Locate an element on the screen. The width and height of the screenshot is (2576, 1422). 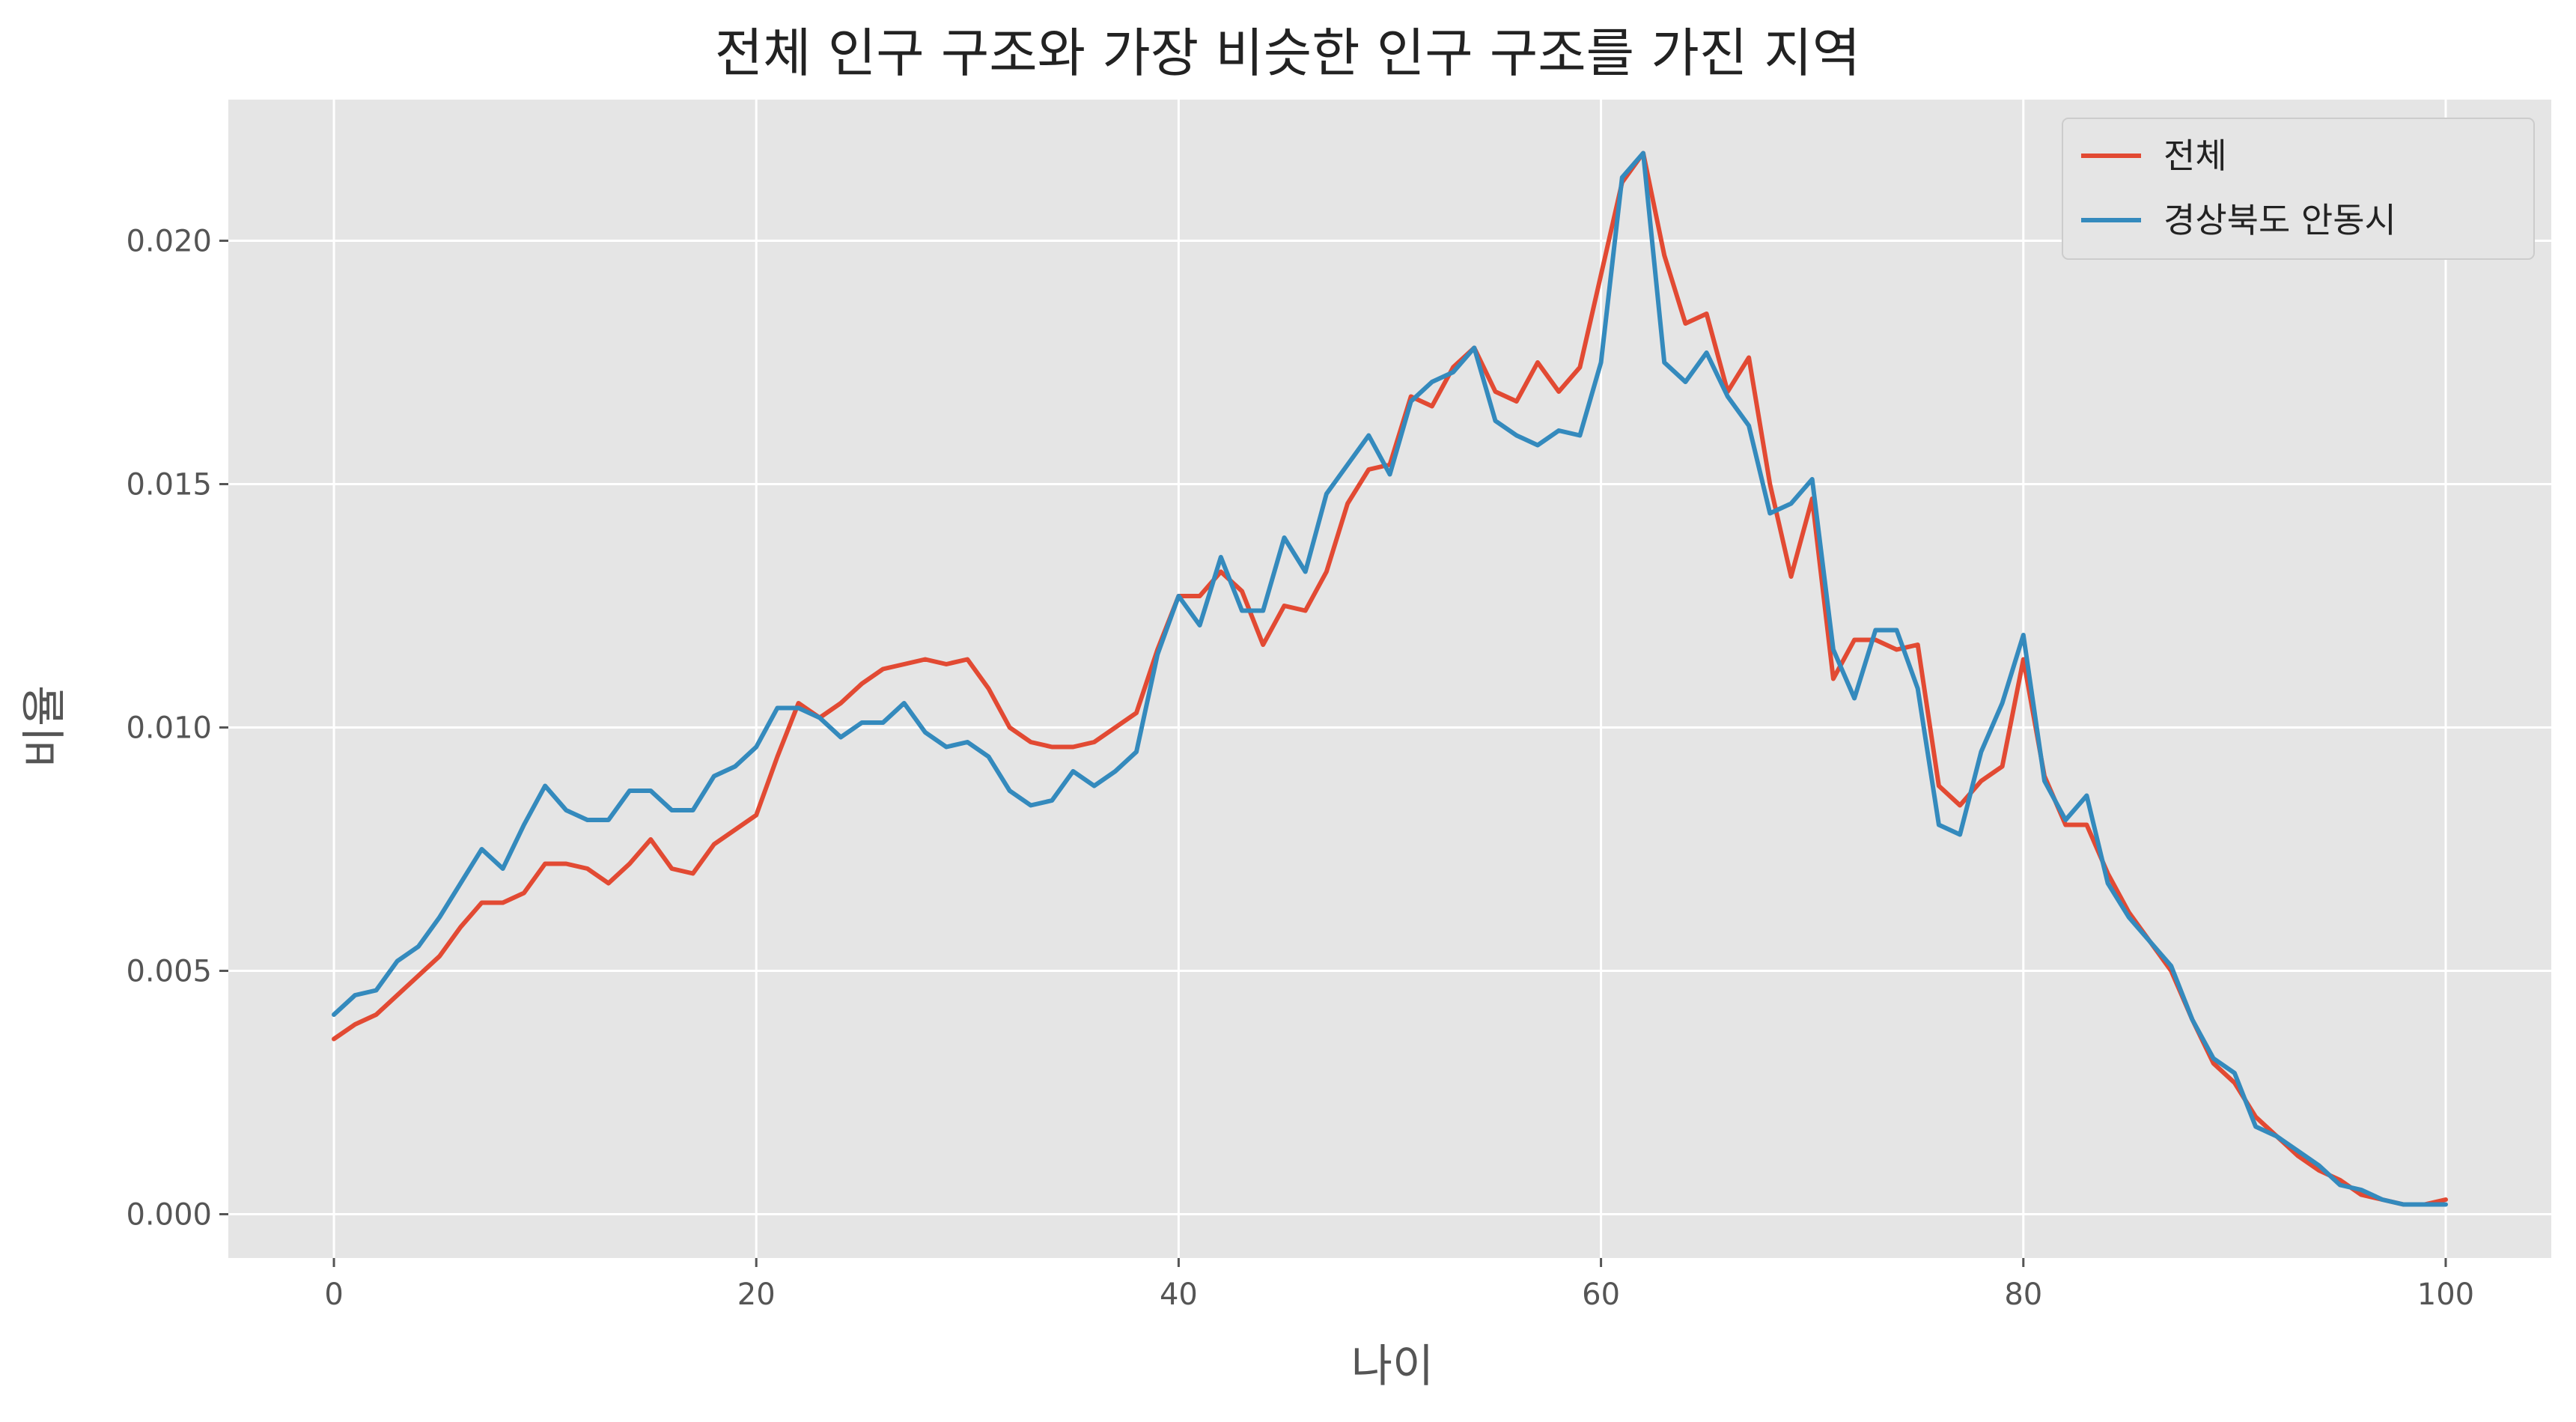
x-tick-label: 60 is located at coordinates (1601, 1294).